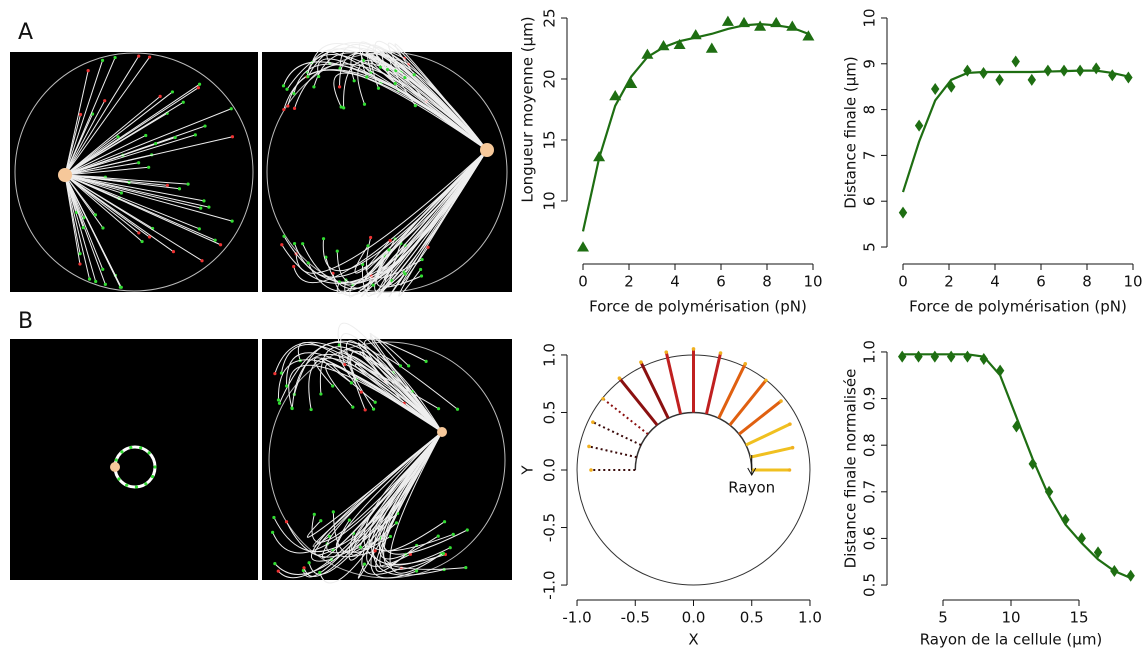  What do you see at coordinates (949, 282) in the screenshot?
I see `x-tick-label: 2` at bounding box center [949, 282].